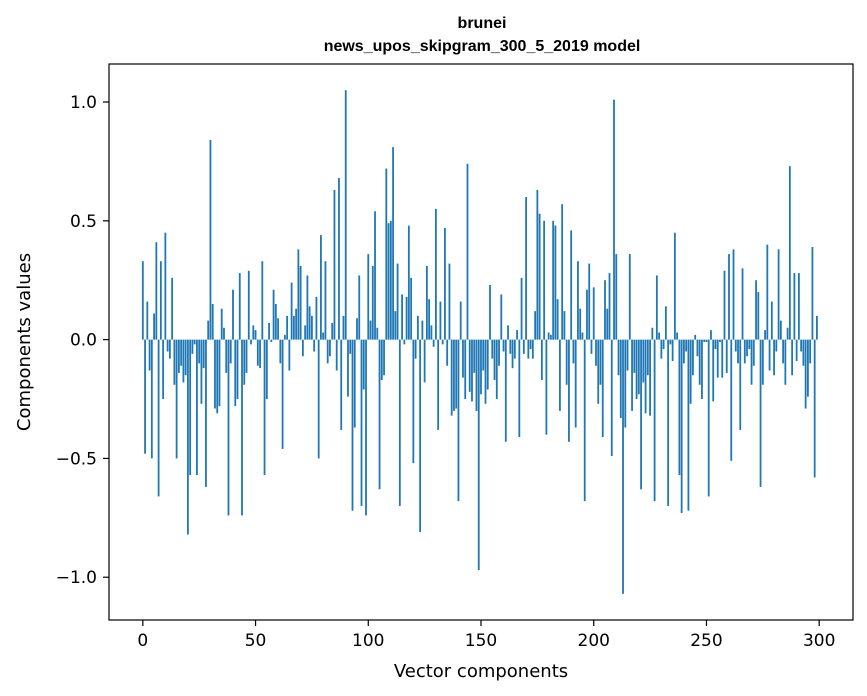 The height and width of the screenshot is (696, 867). Describe the element at coordinates (819, 641) in the screenshot. I see `x-tick-label: 300` at that location.